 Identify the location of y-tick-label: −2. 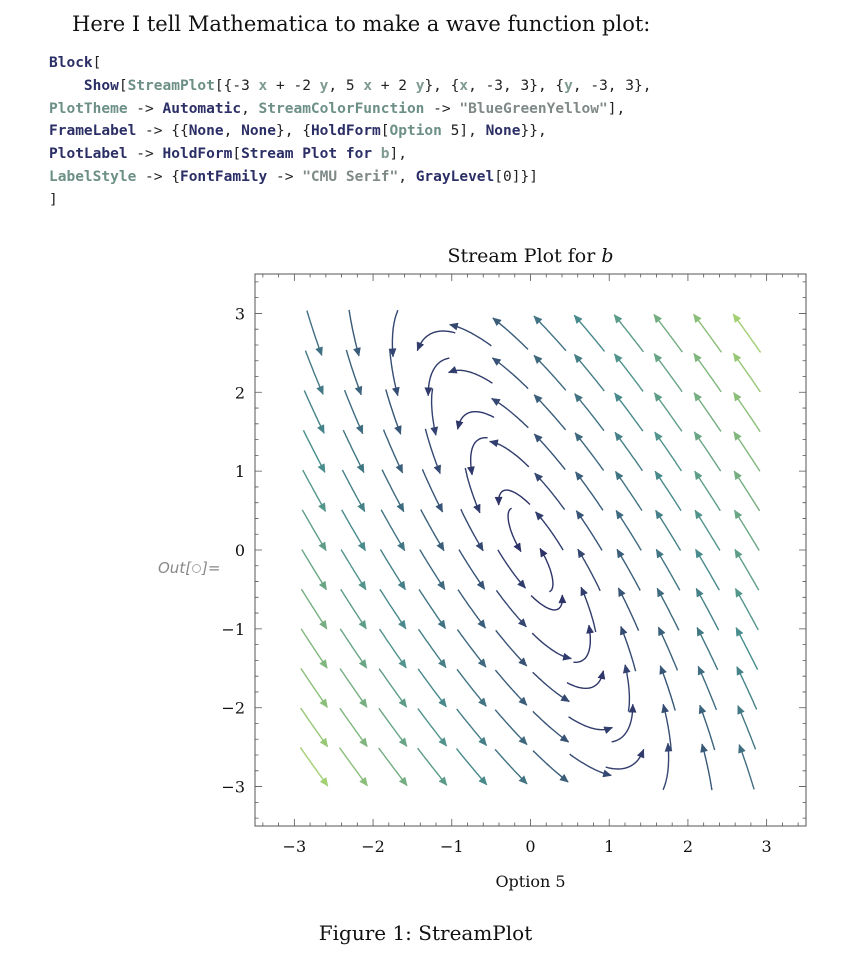
(233, 708).